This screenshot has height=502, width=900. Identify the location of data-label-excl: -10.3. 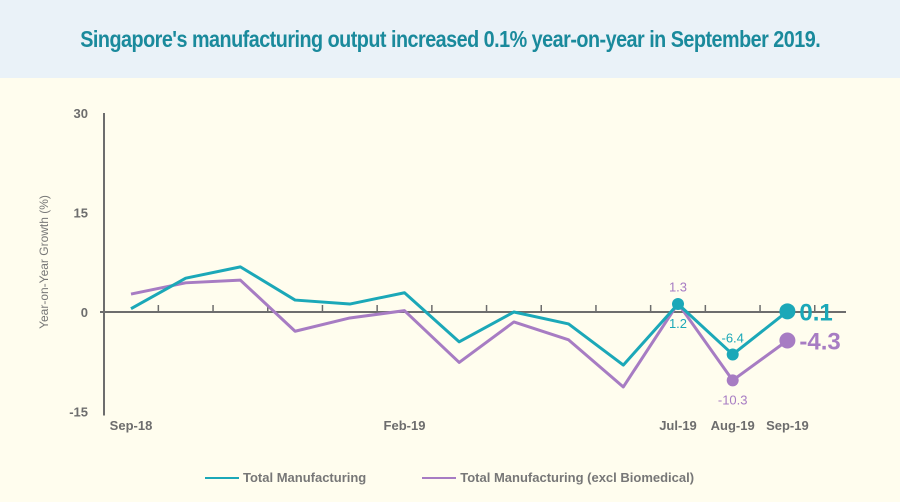
(733, 399).